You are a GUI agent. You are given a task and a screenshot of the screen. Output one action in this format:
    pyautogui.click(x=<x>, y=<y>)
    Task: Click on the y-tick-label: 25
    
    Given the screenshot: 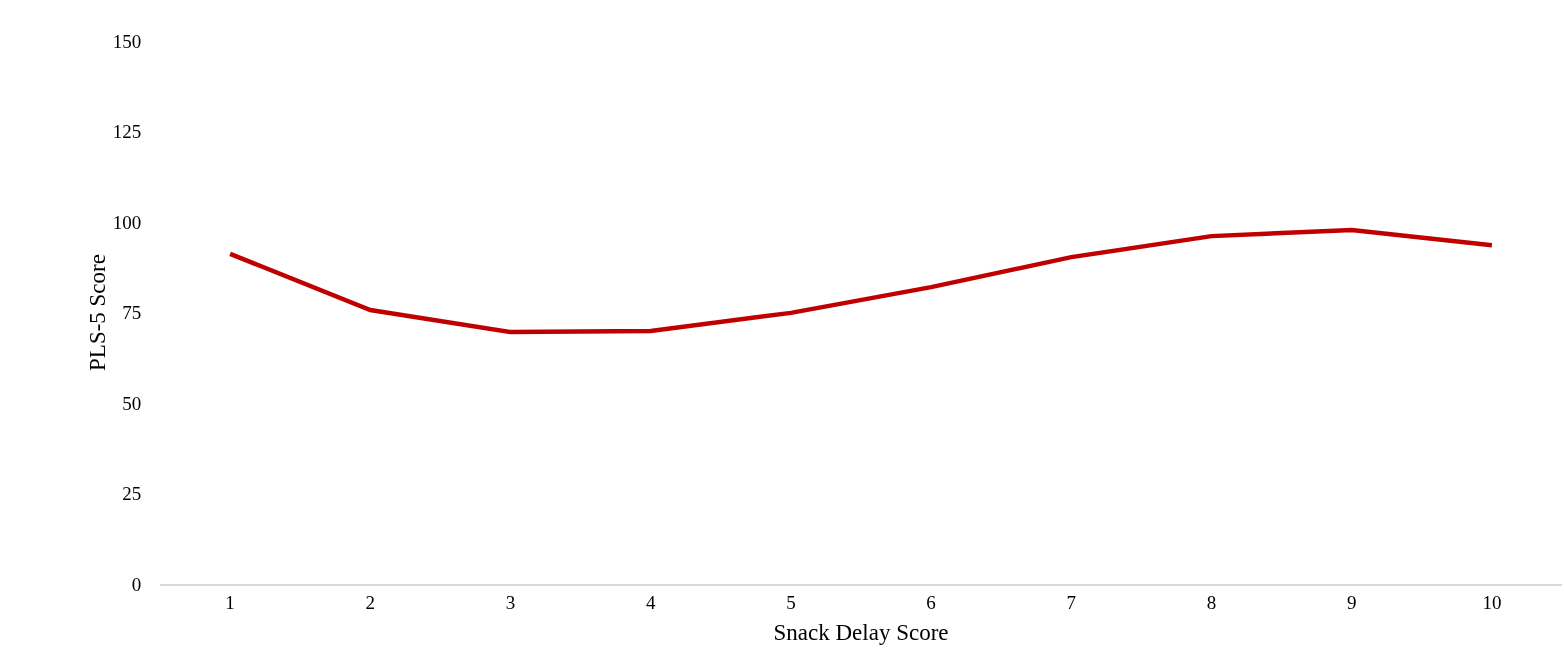 What is the action you would take?
    pyautogui.click(x=132, y=494)
    